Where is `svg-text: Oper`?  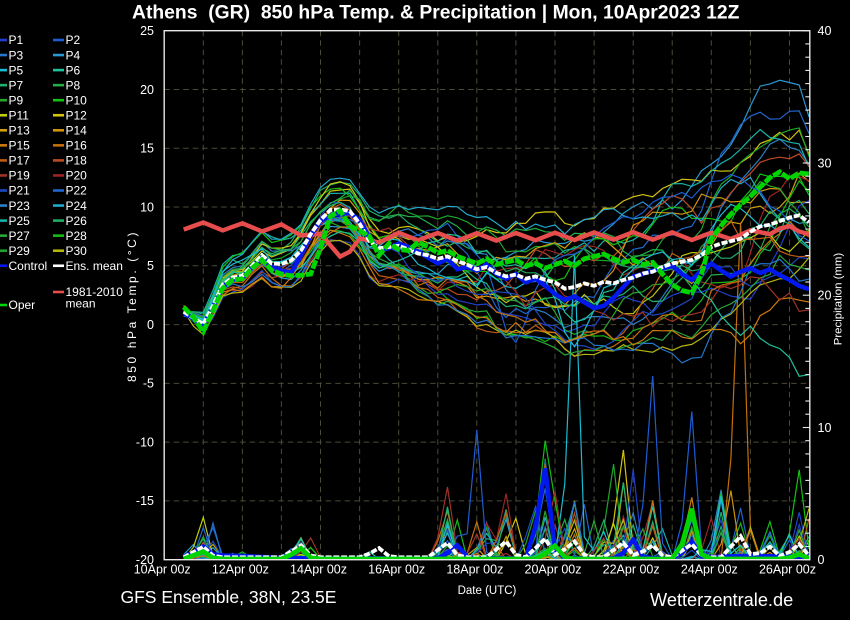
svg-text: Oper is located at coordinates (22, 305).